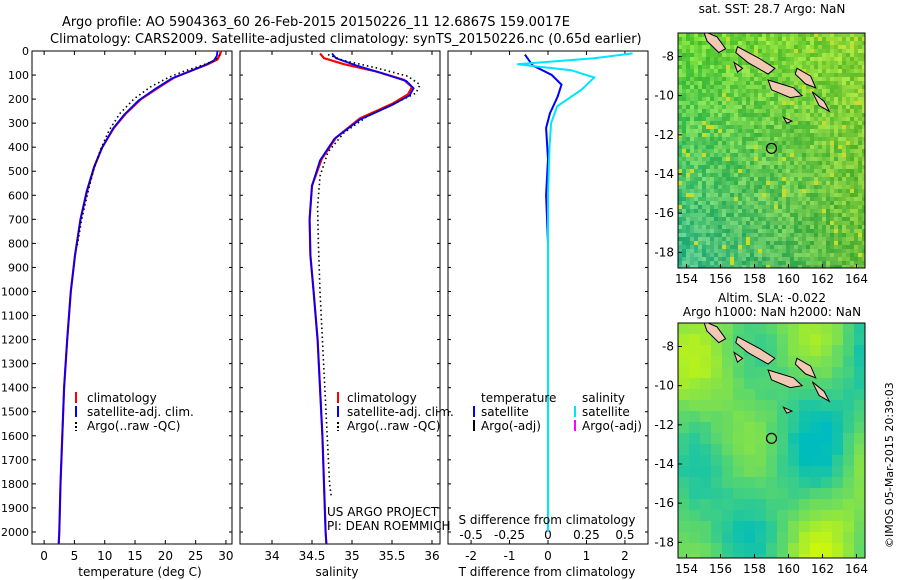 This screenshot has height=580, width=900. I want to click on map-y-tick-label: -14, so click(664, 464).